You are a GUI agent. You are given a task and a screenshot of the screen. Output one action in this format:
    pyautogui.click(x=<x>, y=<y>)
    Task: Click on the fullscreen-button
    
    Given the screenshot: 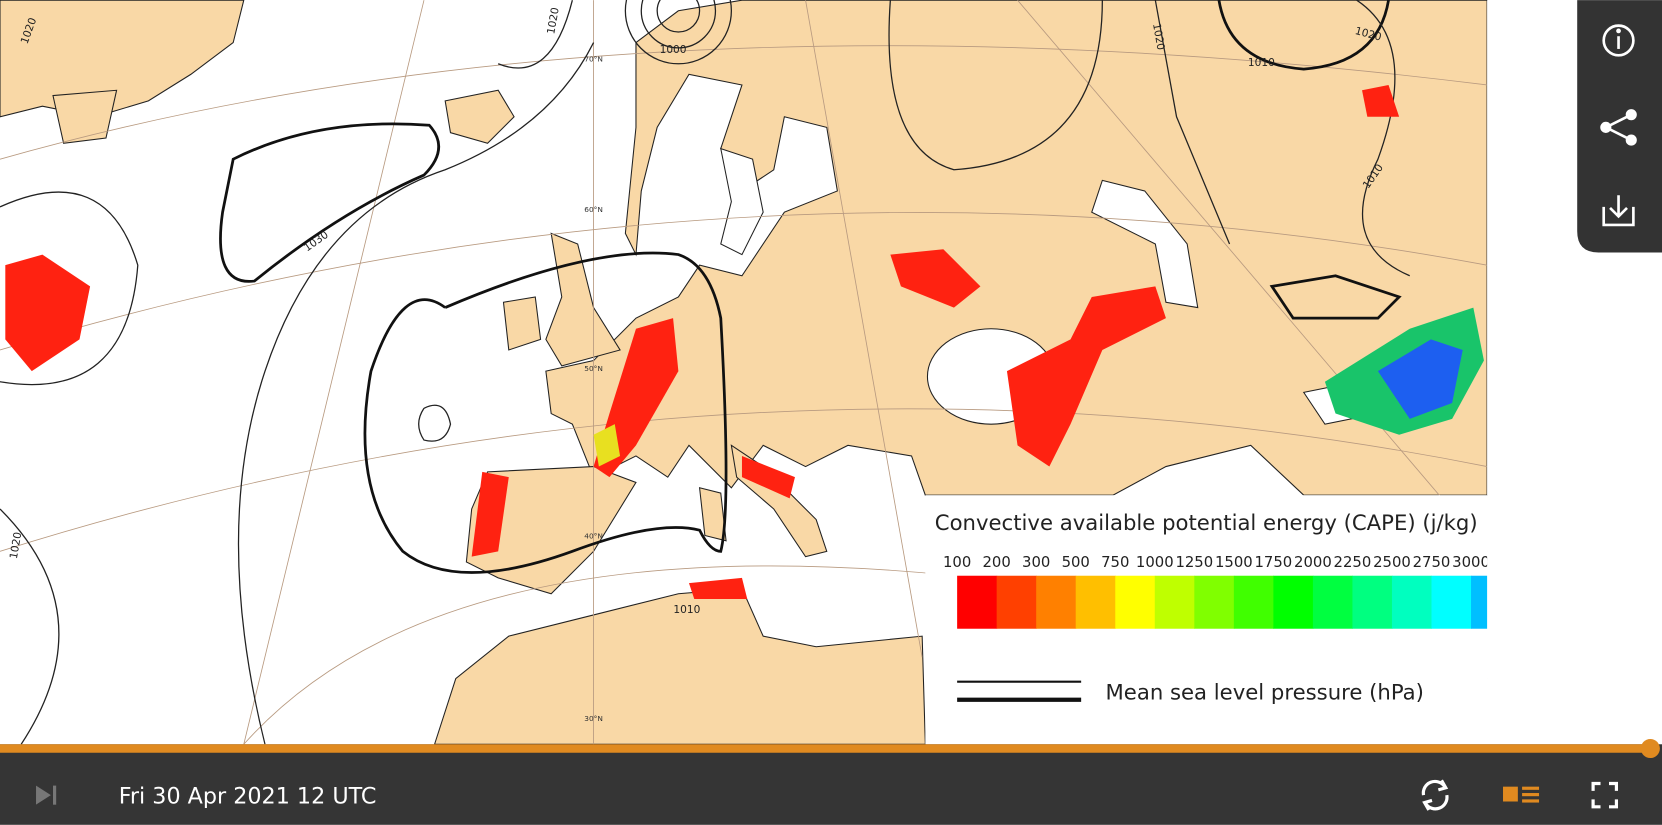 What is the action you would take?
    pyautogui.click(x=1605, y=795)
    